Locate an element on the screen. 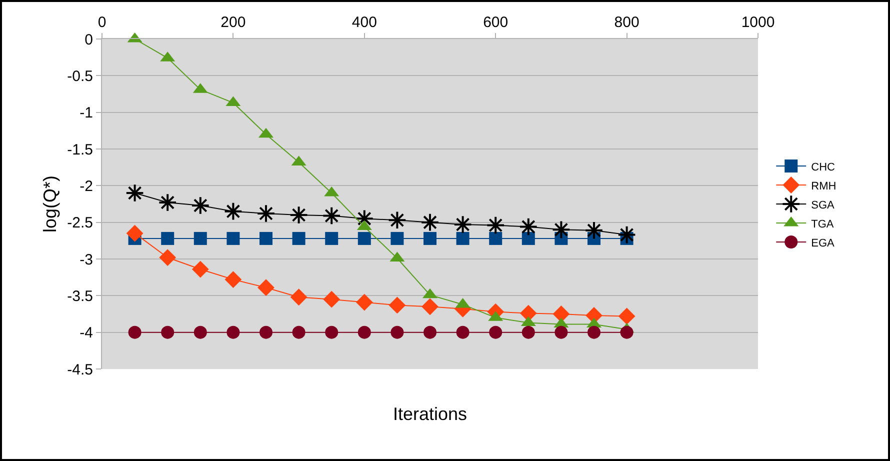 The height and width of the screenshot is (461, 890). y-tick-label: -4 is located at coordinates (86, 333).